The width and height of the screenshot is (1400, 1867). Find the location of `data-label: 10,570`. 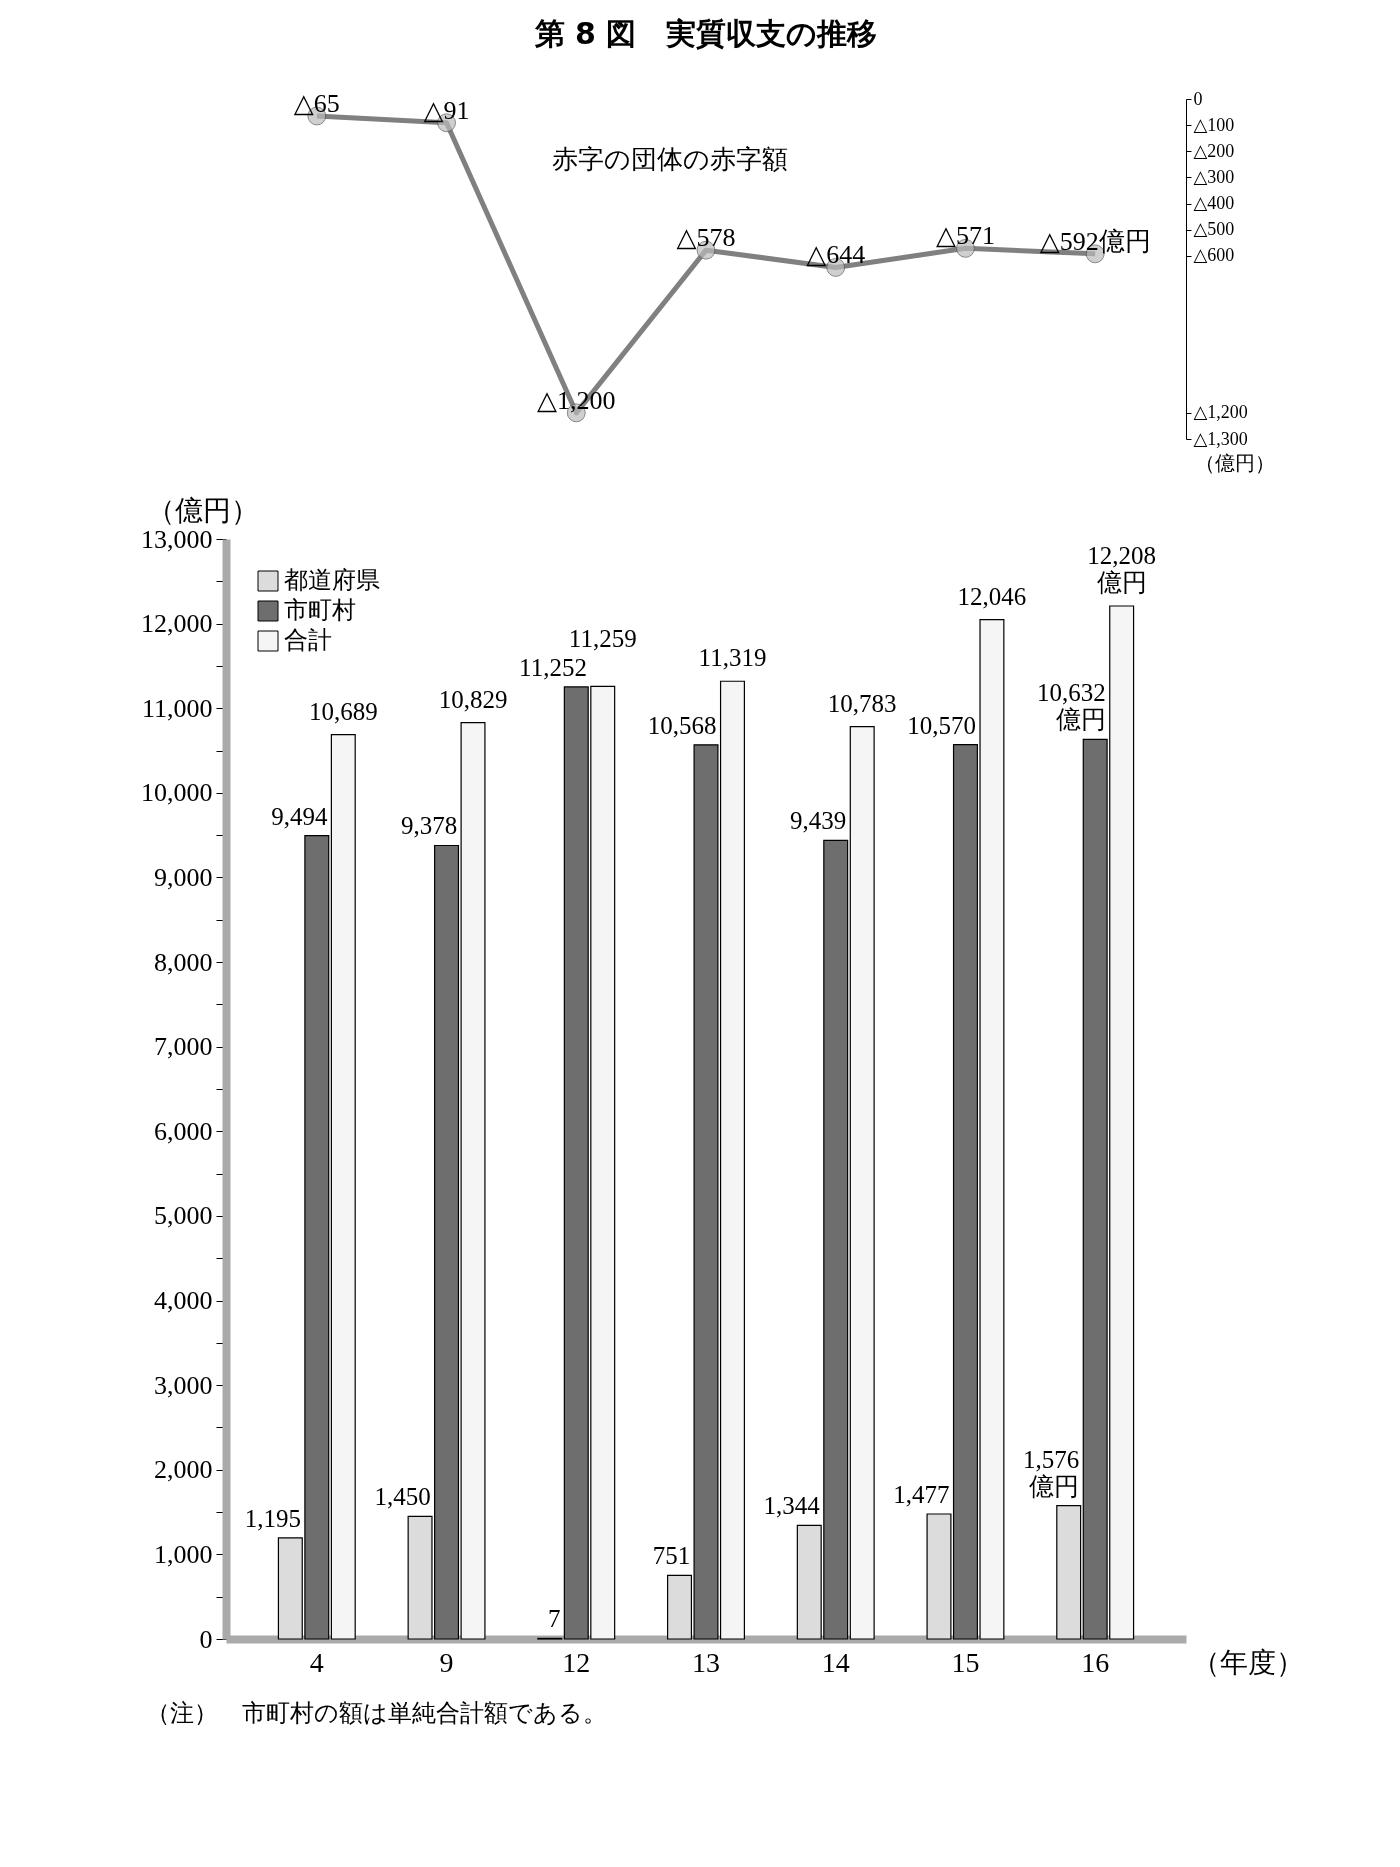

data-label: 10,570 is located at coordinates (942, 725).